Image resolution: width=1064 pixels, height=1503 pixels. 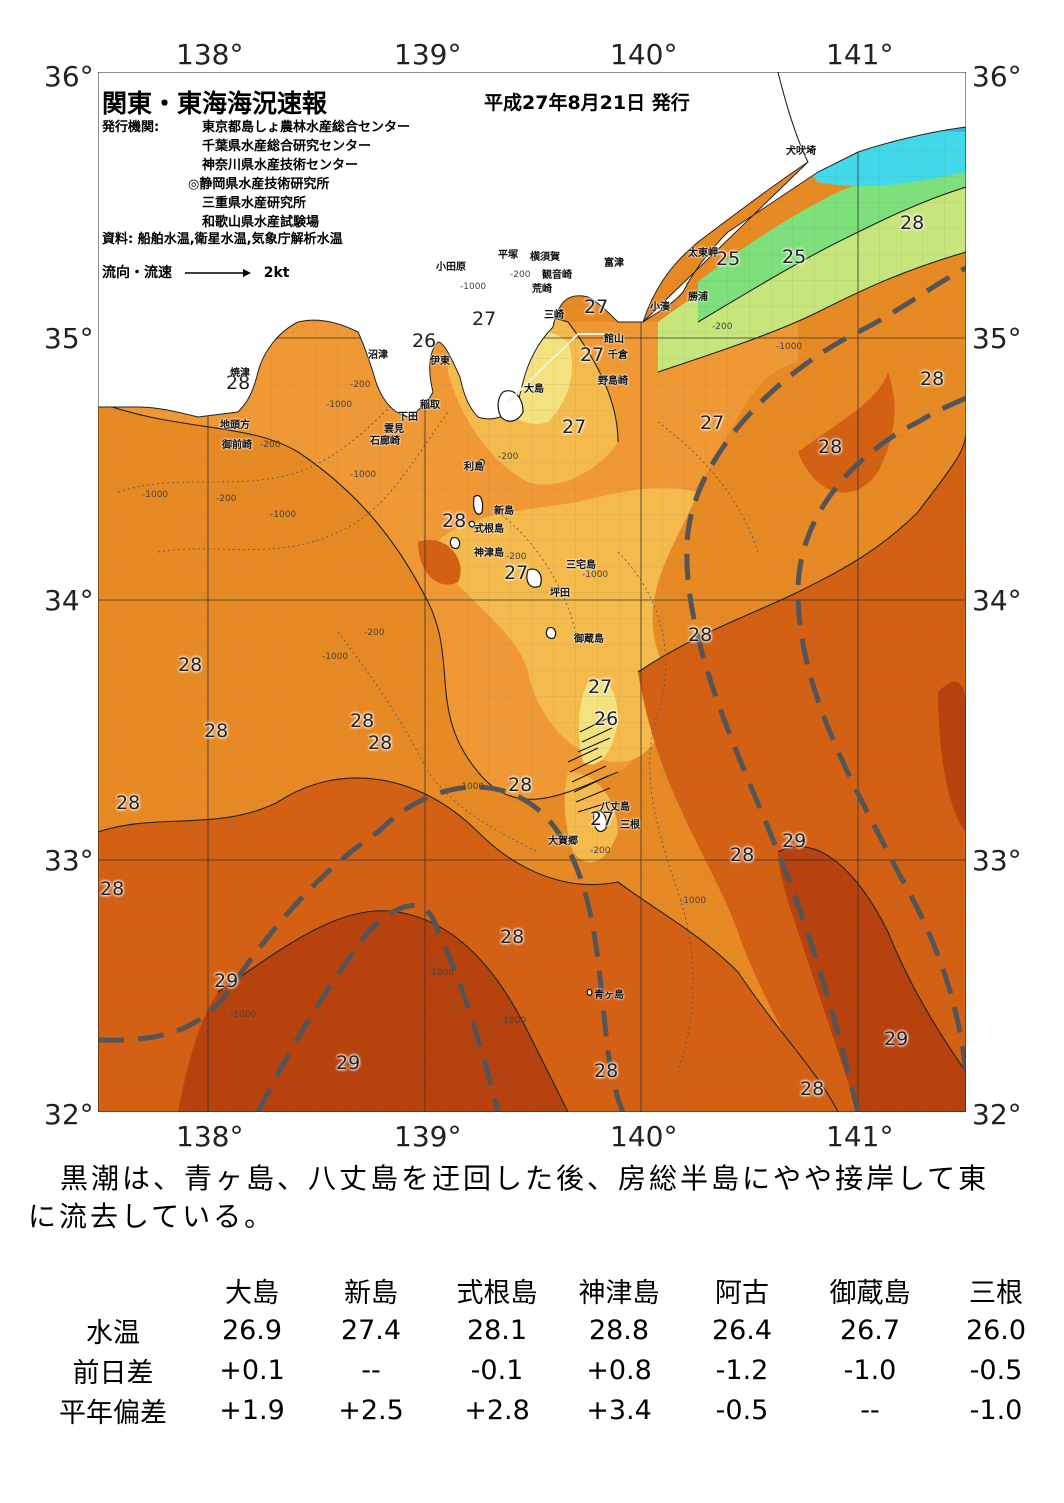 What do you see at coordinates (742, 1370) in the screenshot?
I see `table-cell: -1.2` at bounding box center [742, 1370].